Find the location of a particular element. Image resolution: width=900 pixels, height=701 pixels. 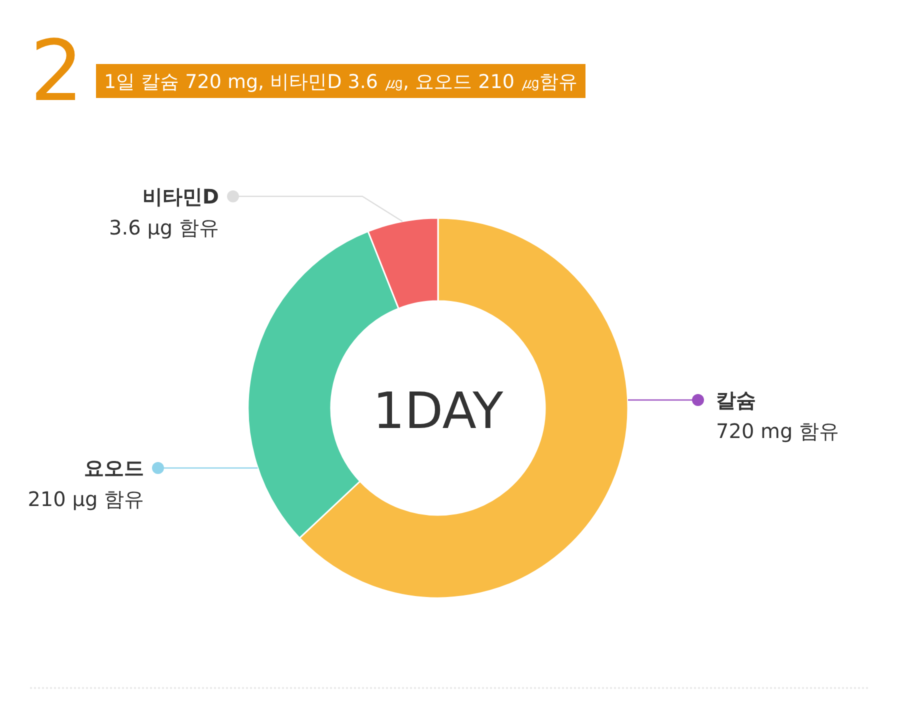

slice-label: 요오드 is located at coordinates (114, 468).